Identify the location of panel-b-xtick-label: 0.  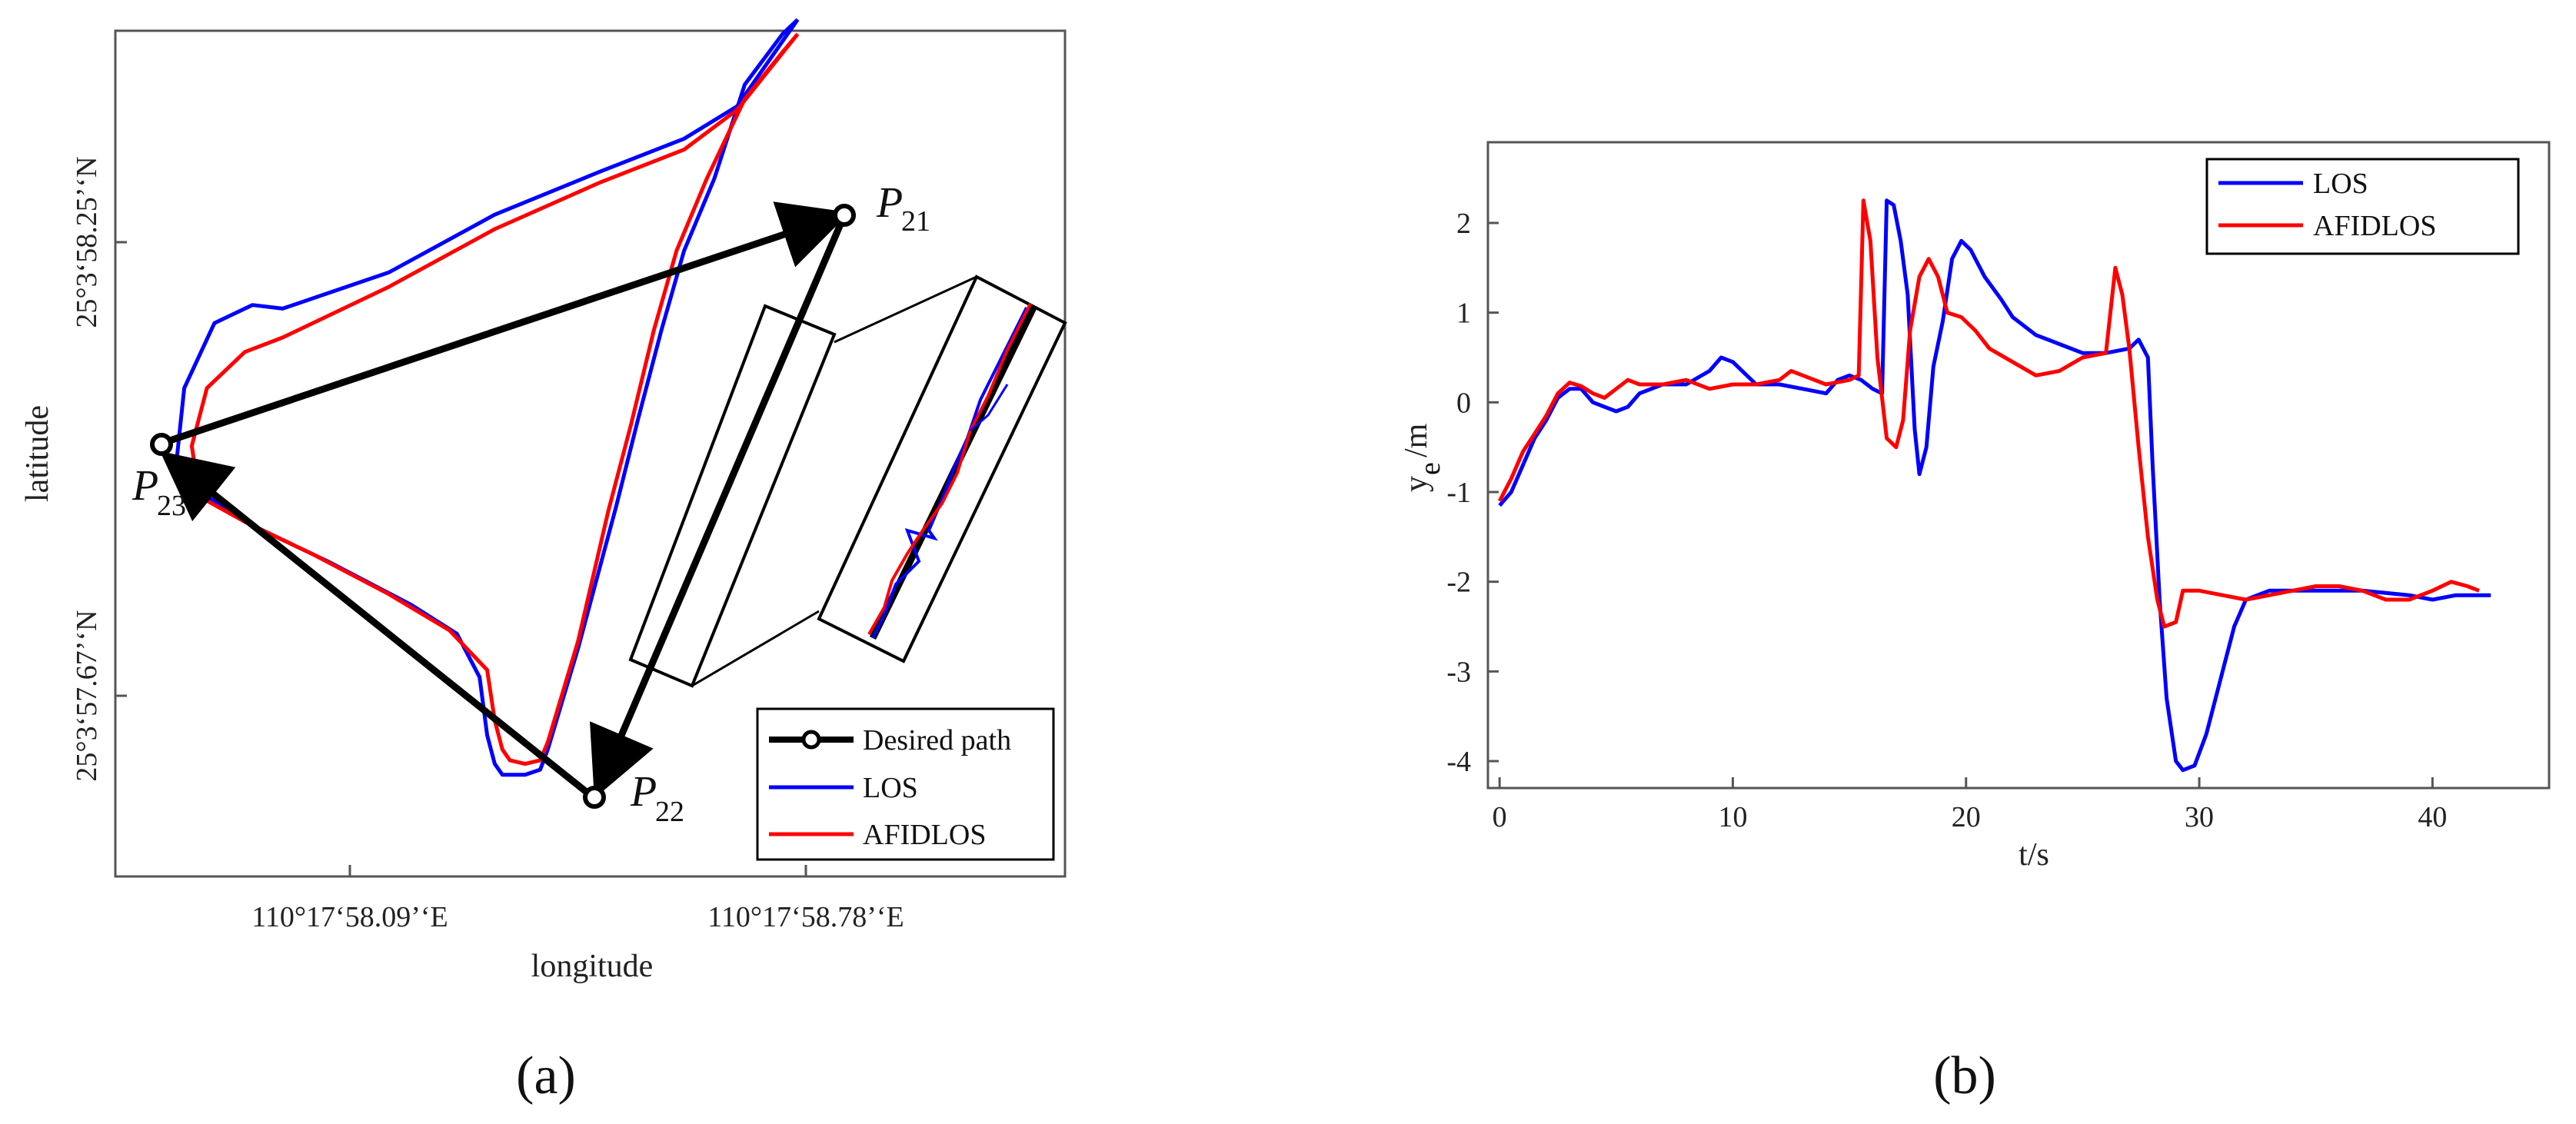
(1500, 817).